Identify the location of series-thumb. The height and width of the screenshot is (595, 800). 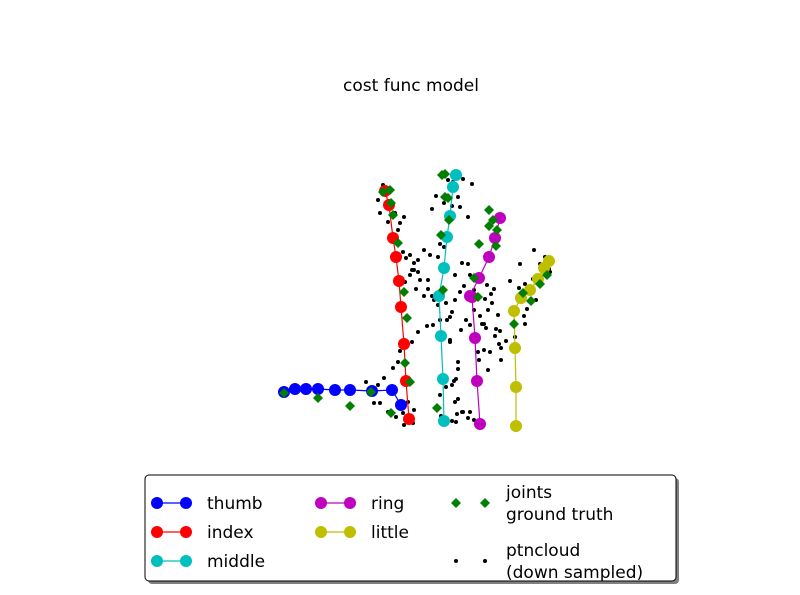
(342, 397).